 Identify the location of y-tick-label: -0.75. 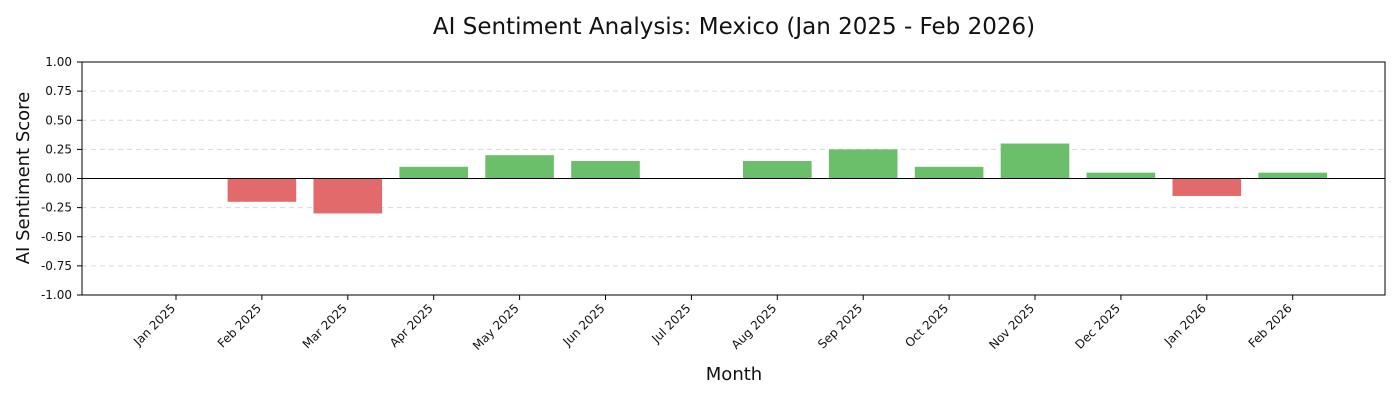
(56, 266).